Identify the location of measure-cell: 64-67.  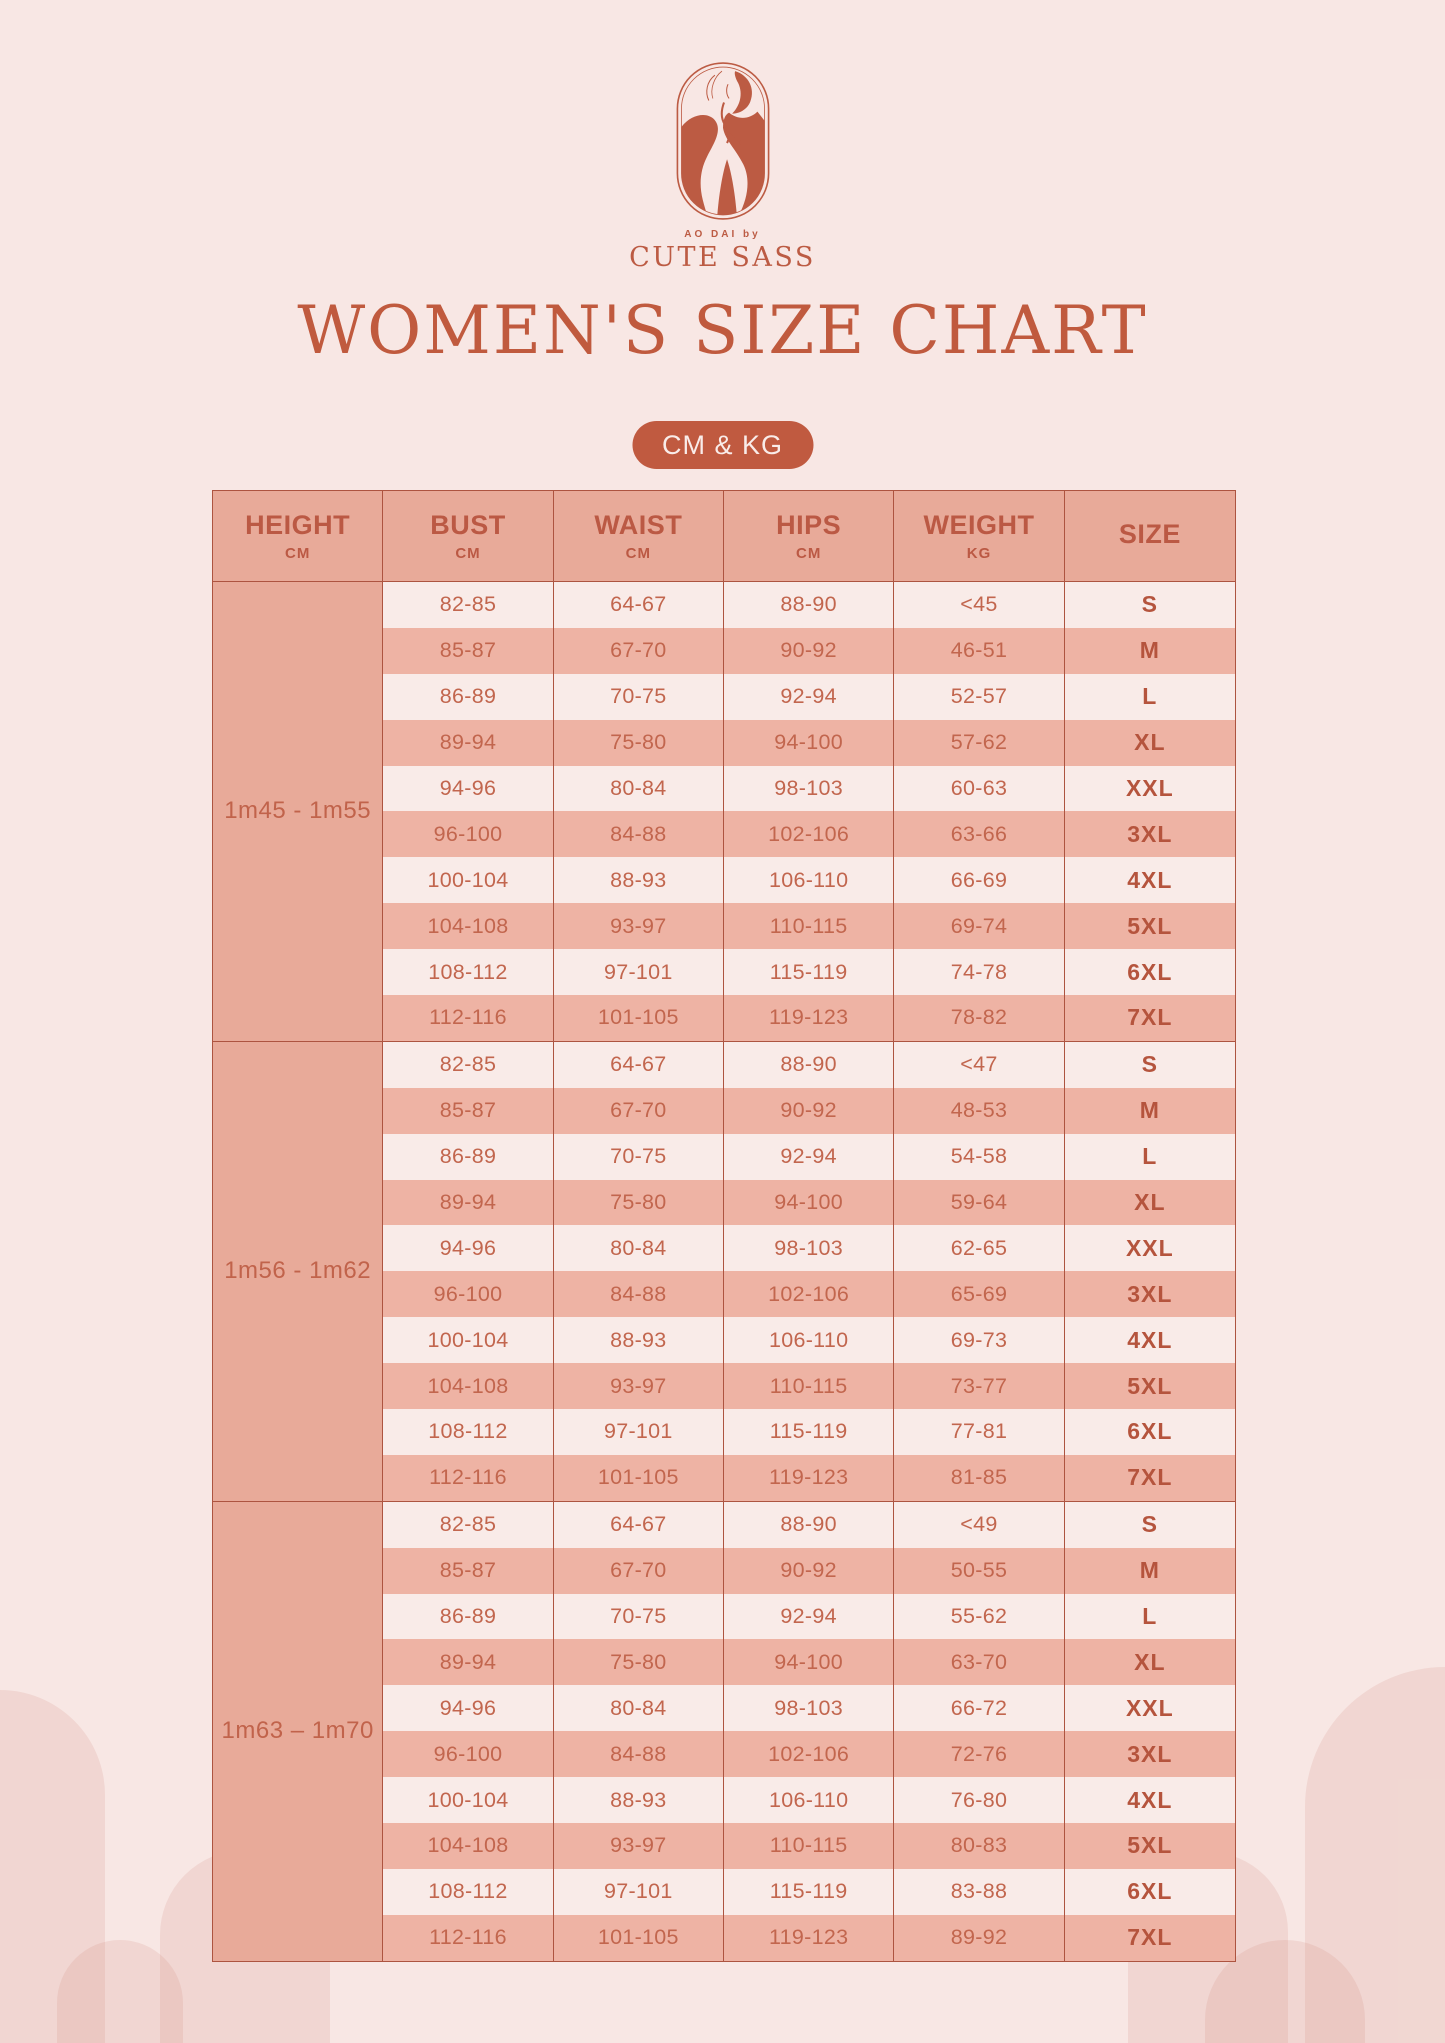
(638, 1064).